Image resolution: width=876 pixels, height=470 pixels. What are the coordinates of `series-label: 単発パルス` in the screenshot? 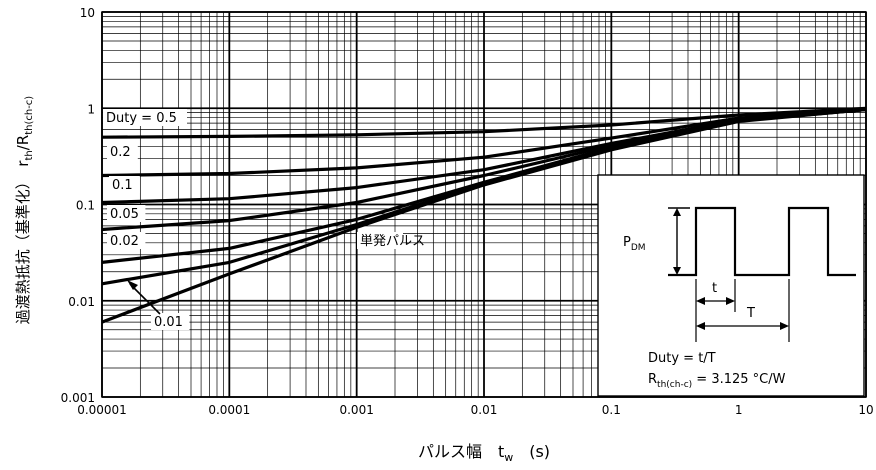 It's located at (392, 241).